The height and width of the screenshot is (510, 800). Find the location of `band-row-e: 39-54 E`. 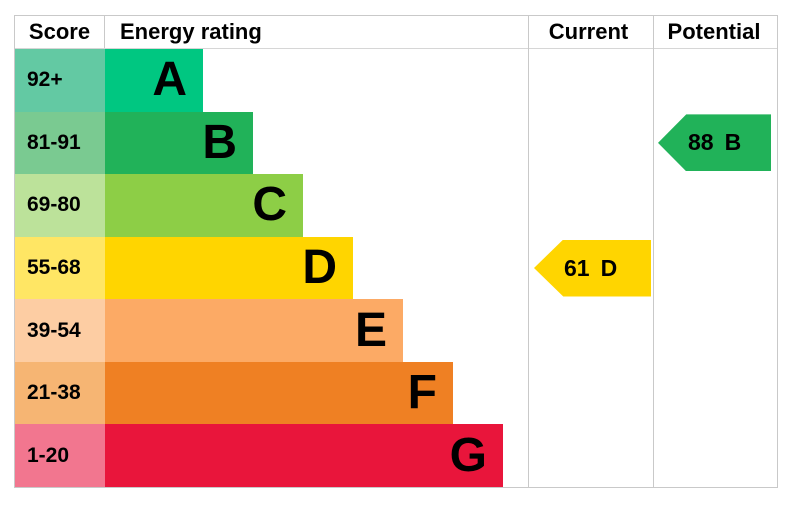

band-row-e: 39-54 E is located at coordinates (396, 330).